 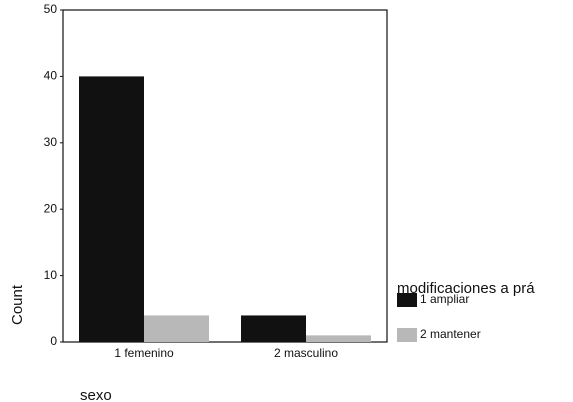 What do you see at coordinates (51, 142) in the screenshot?
I see `y-tick-label: 30` at bounding box center [51, 142].